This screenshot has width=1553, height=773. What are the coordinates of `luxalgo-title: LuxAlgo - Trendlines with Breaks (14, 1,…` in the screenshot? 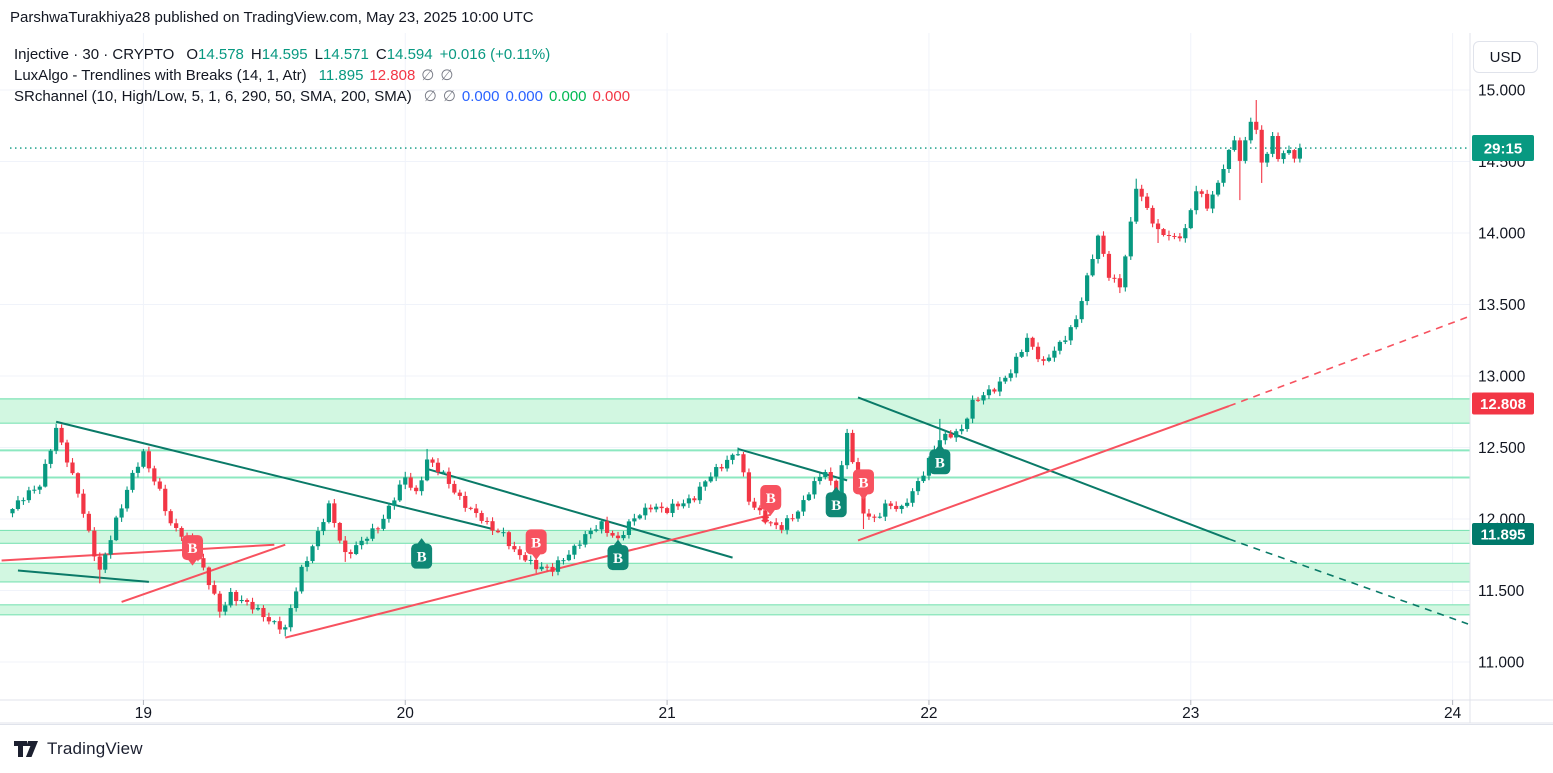 It's located at (160, 75).